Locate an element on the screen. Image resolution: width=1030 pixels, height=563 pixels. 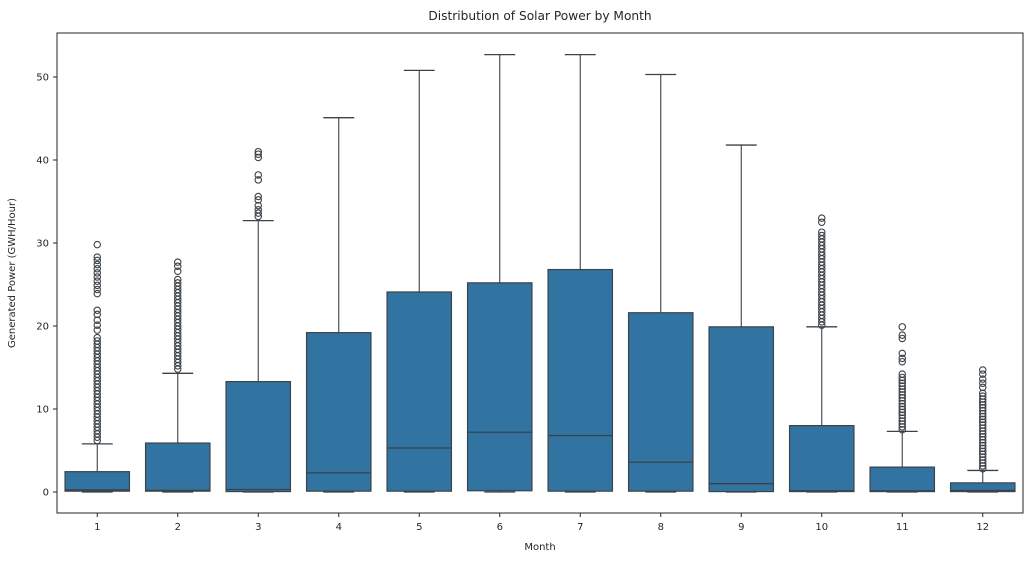
x-tick-label: 5 is located at coordinates (419, 527).